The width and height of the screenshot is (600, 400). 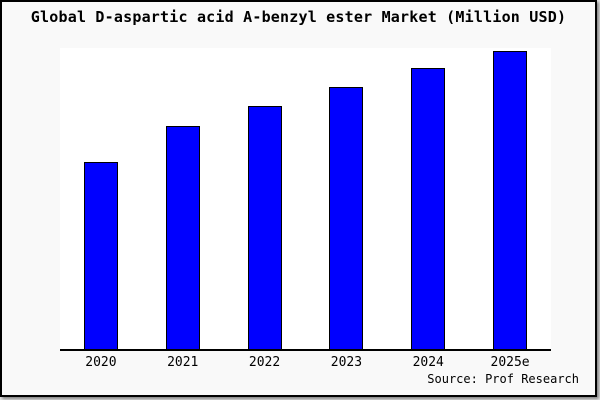 I want to click on bar-2023, so click(x=346, y=218).